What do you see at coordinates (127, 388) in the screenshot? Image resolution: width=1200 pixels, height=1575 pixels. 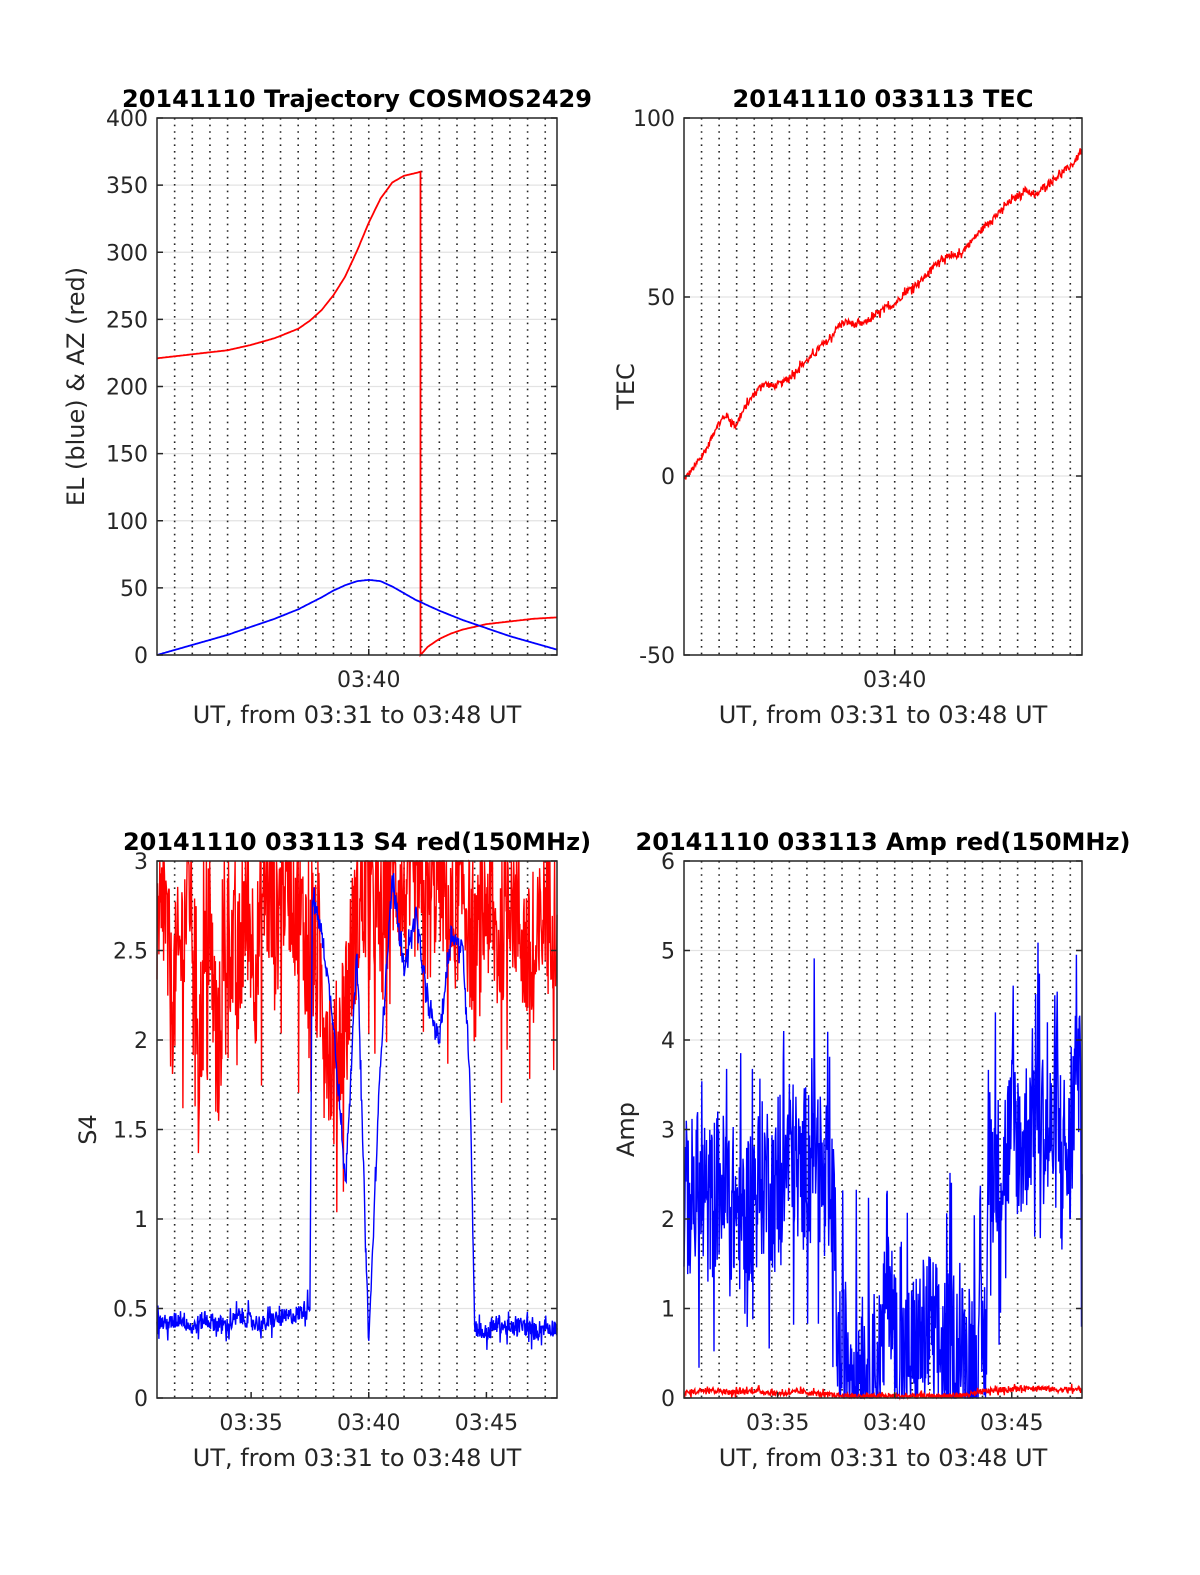 I see `y-tick-label: 200` at bounding box center [127, 388].